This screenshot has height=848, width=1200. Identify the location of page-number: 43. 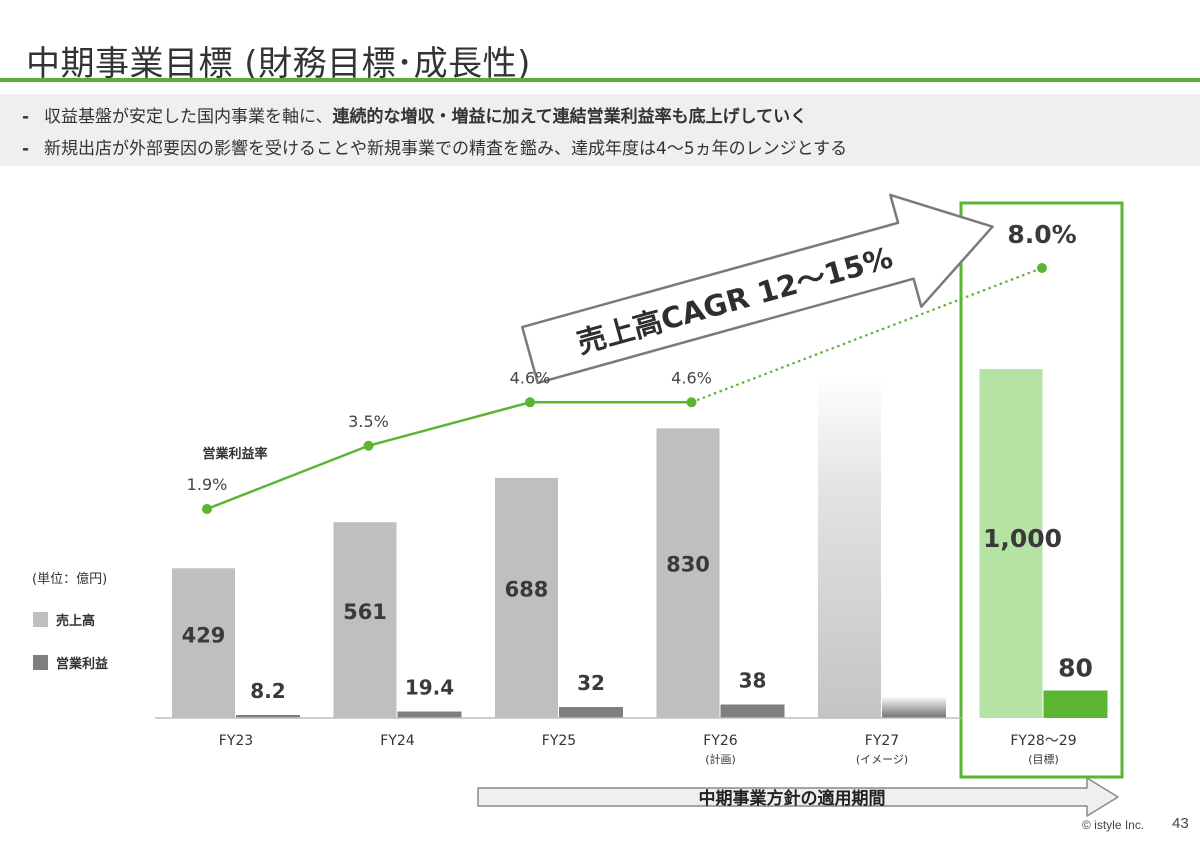
(1180, 823).